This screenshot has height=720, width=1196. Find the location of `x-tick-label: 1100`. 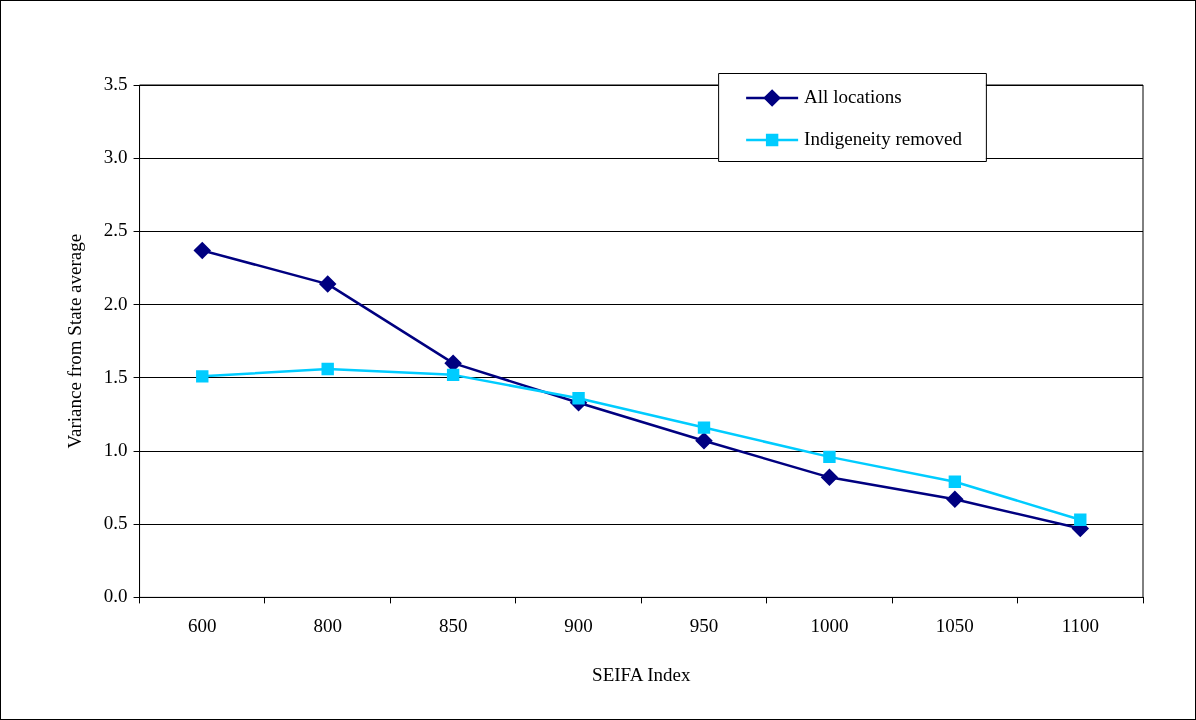

x-tick-label: 1100 is located at coordinates (1080, 625).